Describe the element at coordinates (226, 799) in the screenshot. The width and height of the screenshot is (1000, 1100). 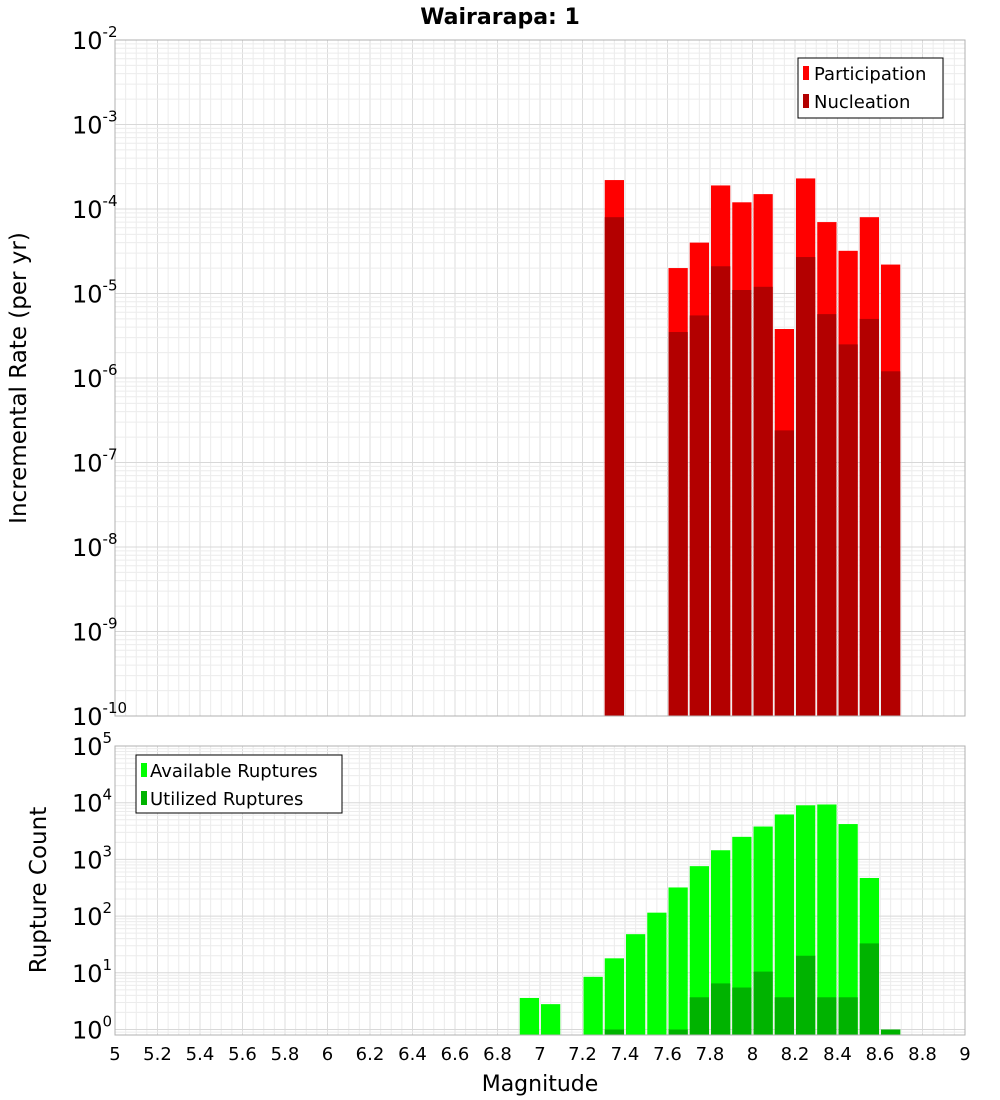
I see `legend-label-utilized-ruptures: Utilized Ruptures` at that location.